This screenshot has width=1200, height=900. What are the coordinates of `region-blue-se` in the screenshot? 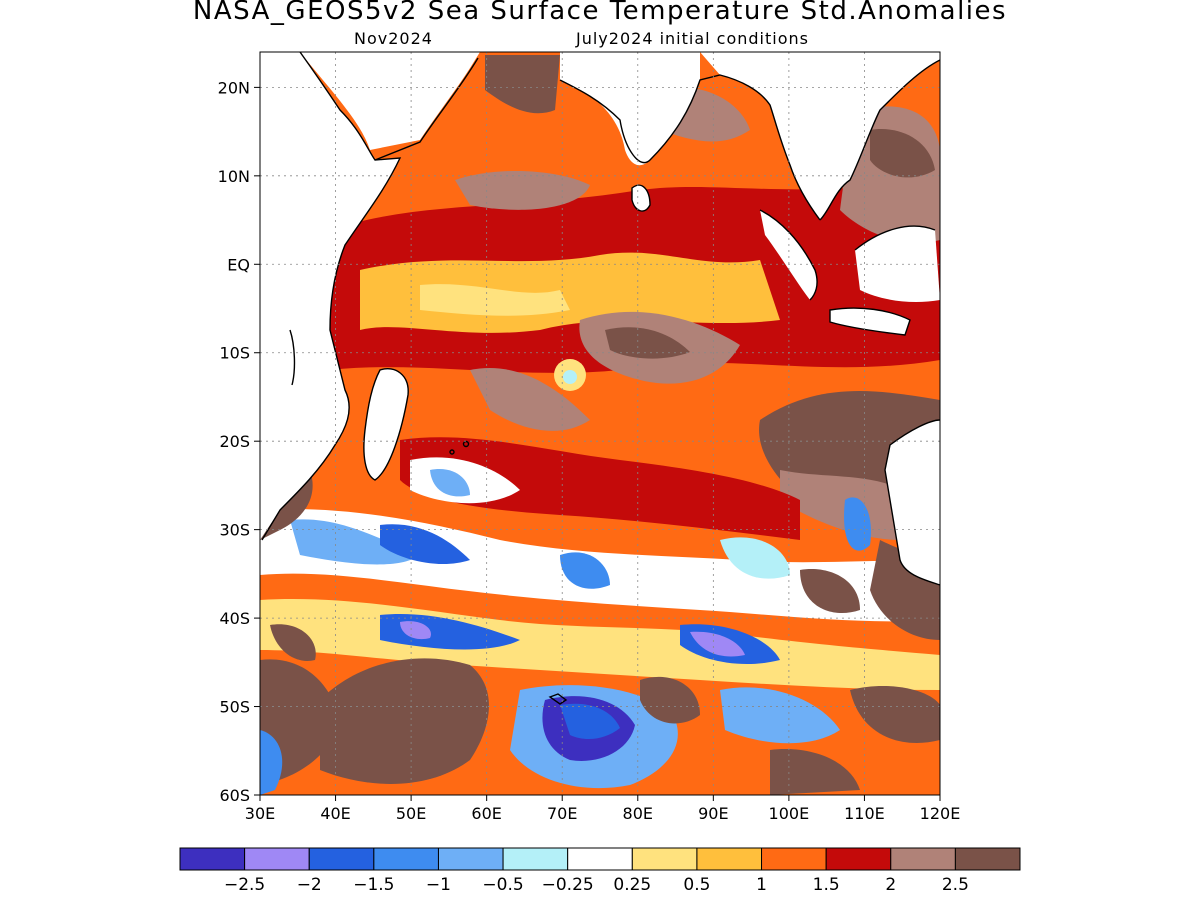 It's located at (780, 715).